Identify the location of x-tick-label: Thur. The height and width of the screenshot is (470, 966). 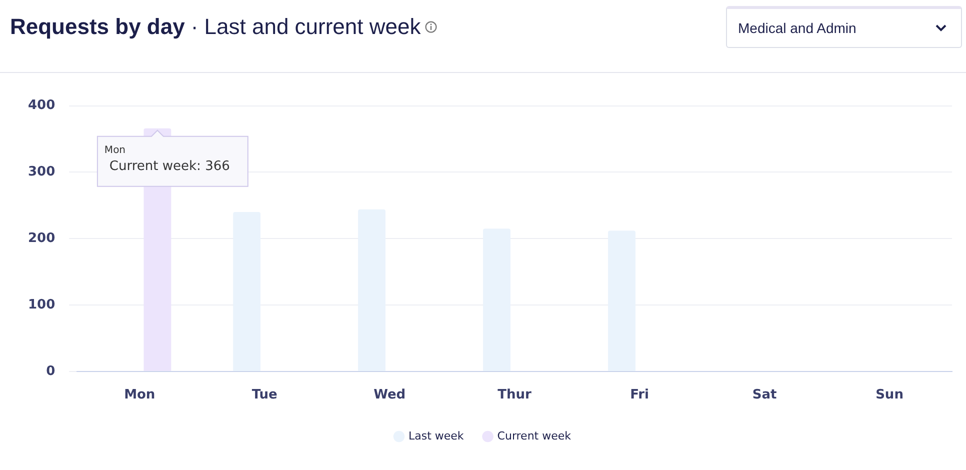
(515, 395).